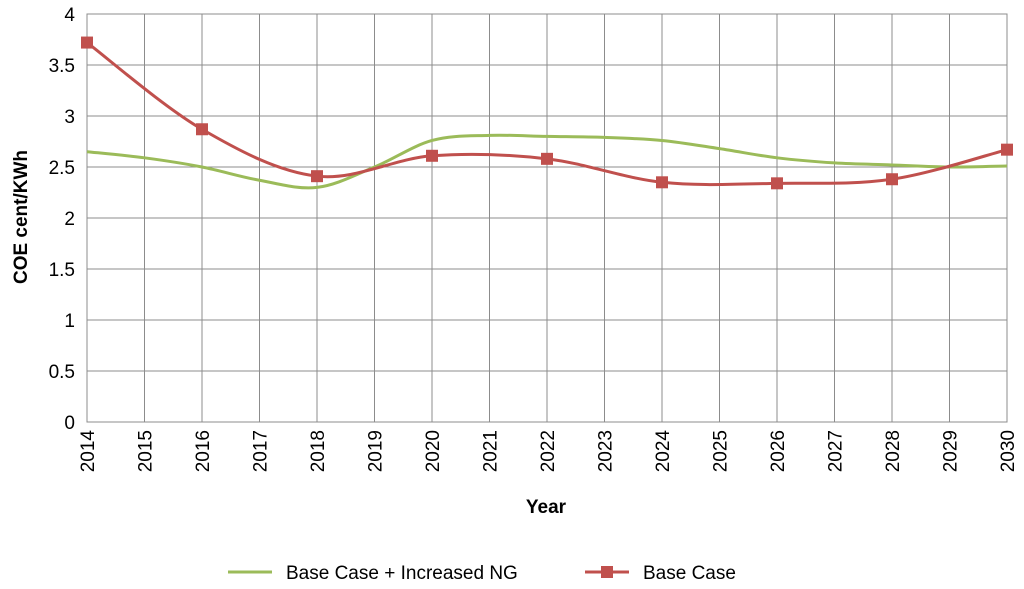  Describe the element at coordinates (203, 451) in the screenshot. I see `x-tick-label: 2016` at that location.